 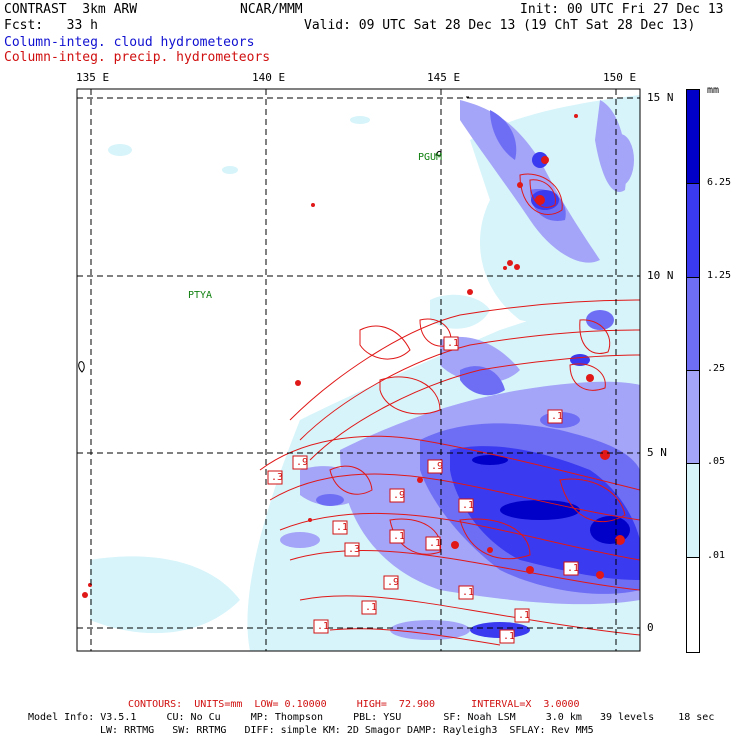 I want to click on colorbar-tick: 6.25, so click(x=719, y=182).